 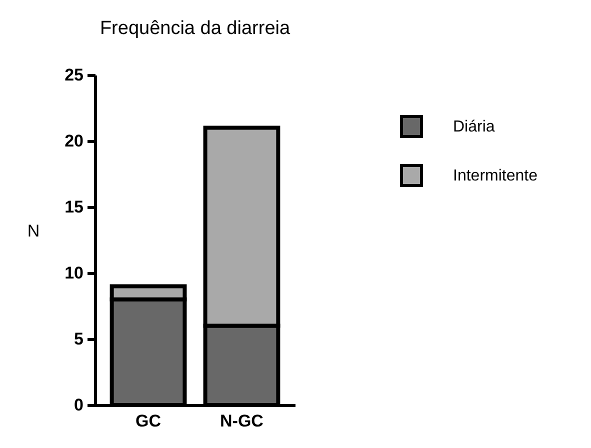 What do you see at coordinates (195, 28) in the screenshot?
I see `chart-title: Frequência da diarreia` at bounding box center [195, 28].